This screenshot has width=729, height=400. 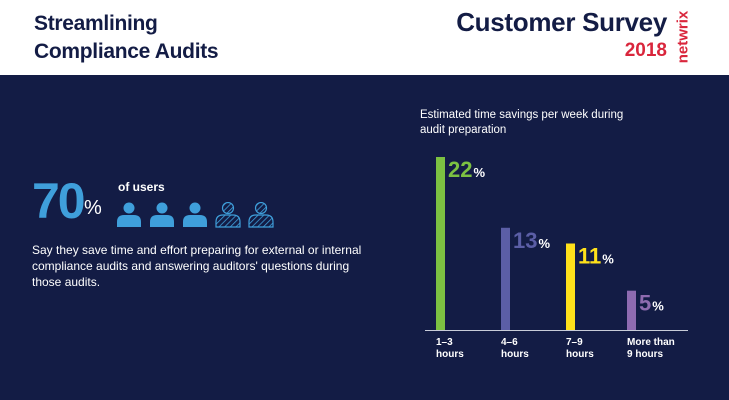 What do you see at coordinates (515, 348) in the screenshot?
I see `category-label: 4–6 hours` at bounding box center [515, 348].